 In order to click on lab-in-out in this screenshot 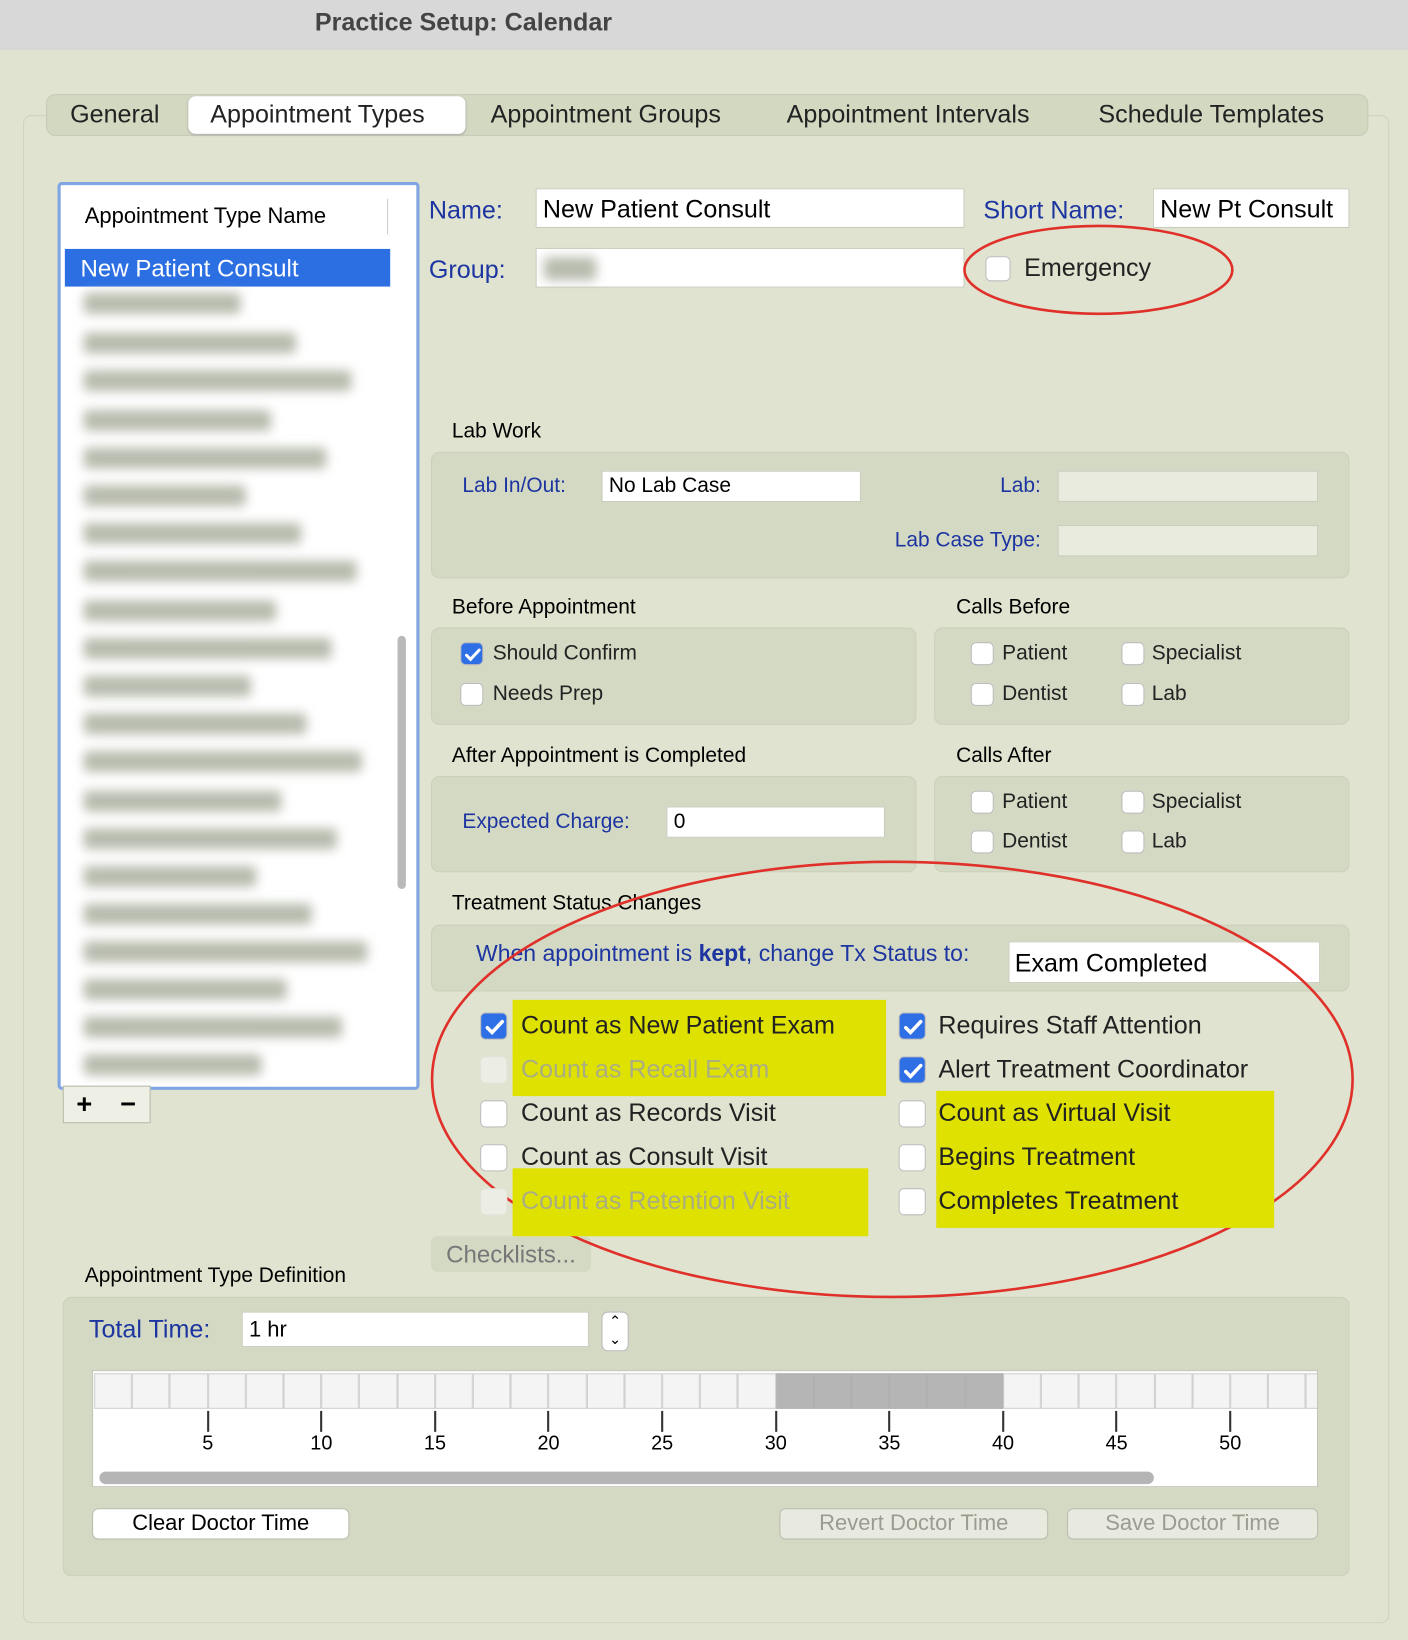, I will do `click(731, 486)`.